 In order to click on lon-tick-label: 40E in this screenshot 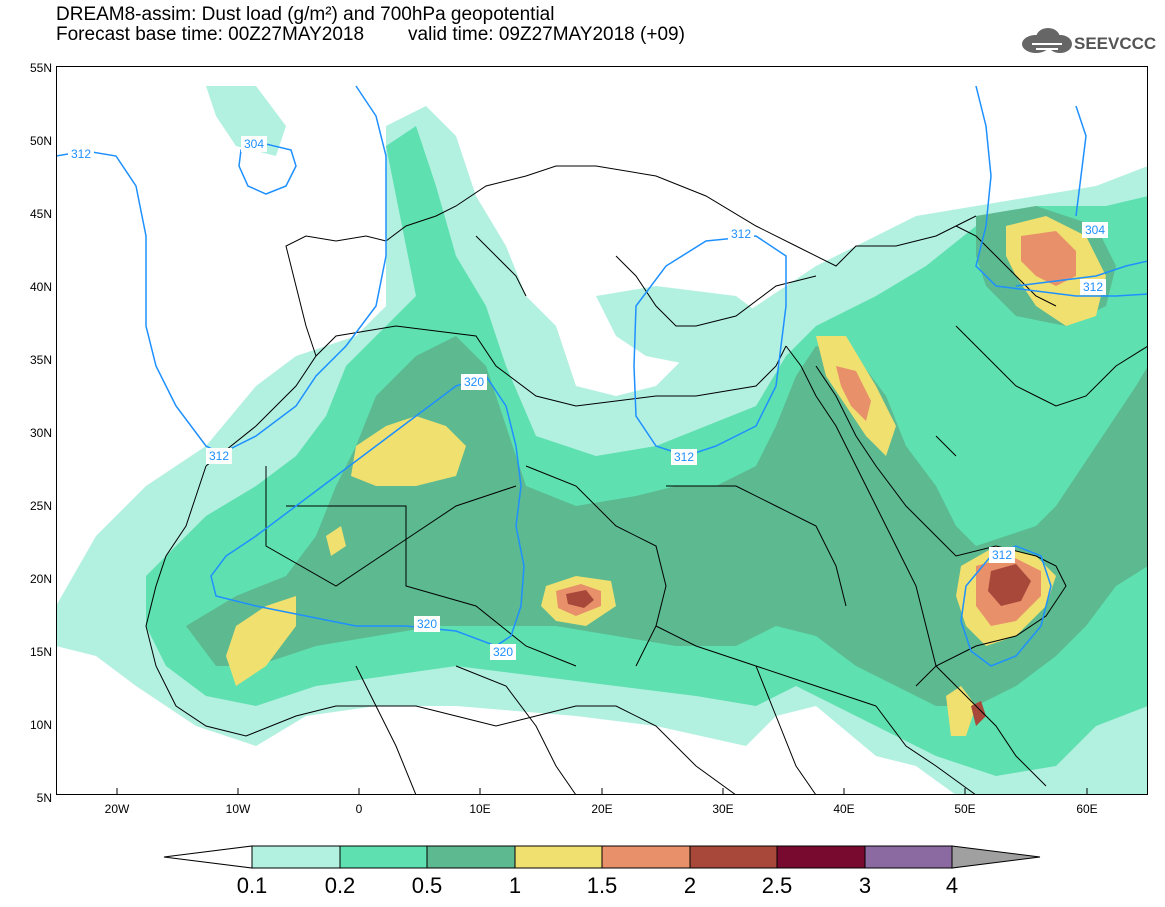, I will do `click(843, 809)`.